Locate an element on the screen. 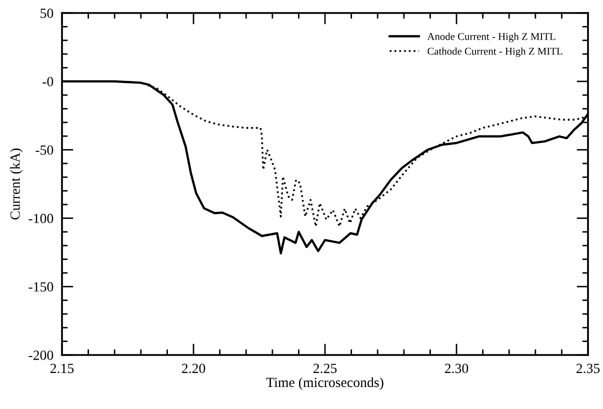  y-tick-label: -100 is located at coordinates (41, 219).